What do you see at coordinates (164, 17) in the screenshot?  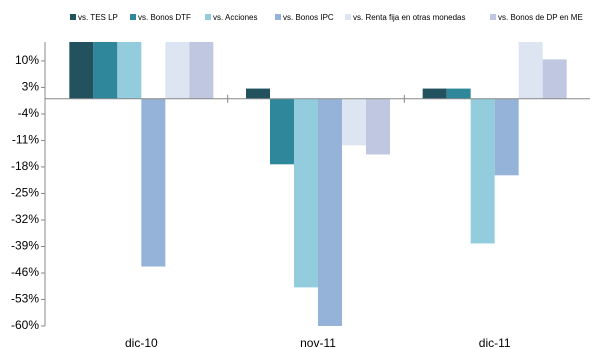 I see `legend-label: vs. Bonos DTF` at bounding box center [164, 17].